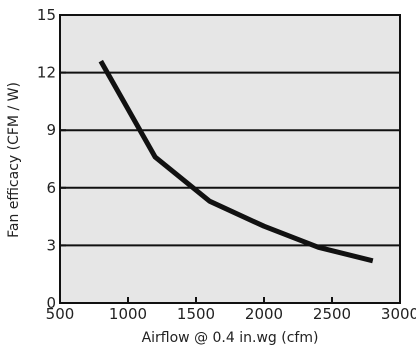 The width and height of the screenshot is (416, 350). Describe the element at coordinates (128, 314) in the screenshot. I see `x-tick-label-1000: 1000` at that location.